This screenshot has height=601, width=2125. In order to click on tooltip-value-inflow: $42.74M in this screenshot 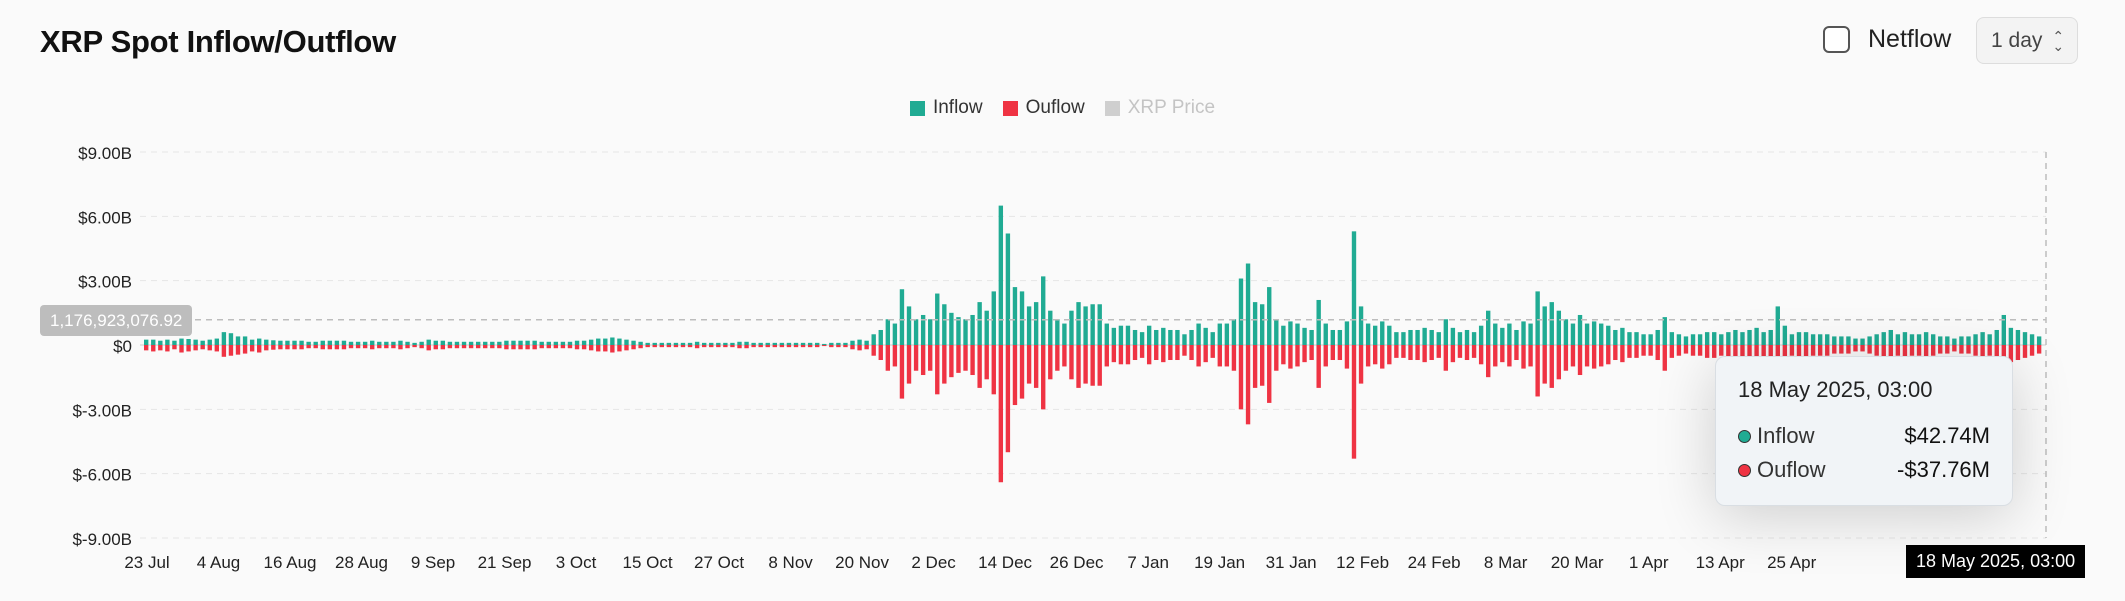, I will do `click(1947, 435)`.